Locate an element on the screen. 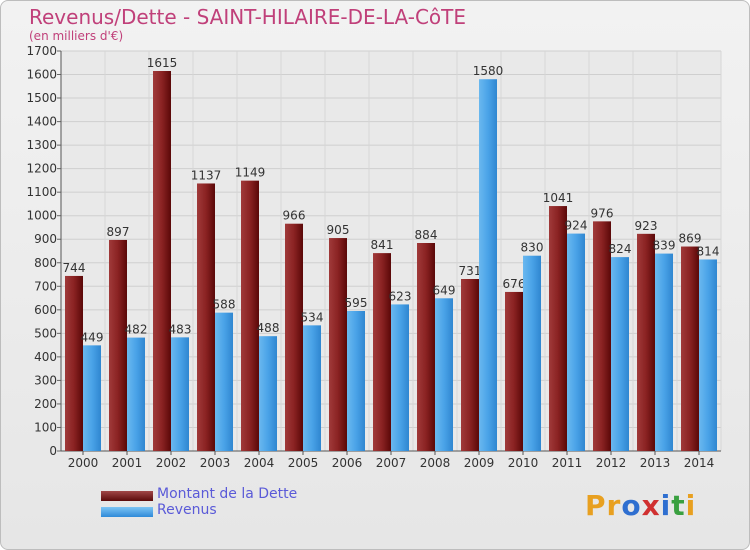 This screenshot has width=750, height=550. y-tick-label: 200 is located at coordinates (45, 404).